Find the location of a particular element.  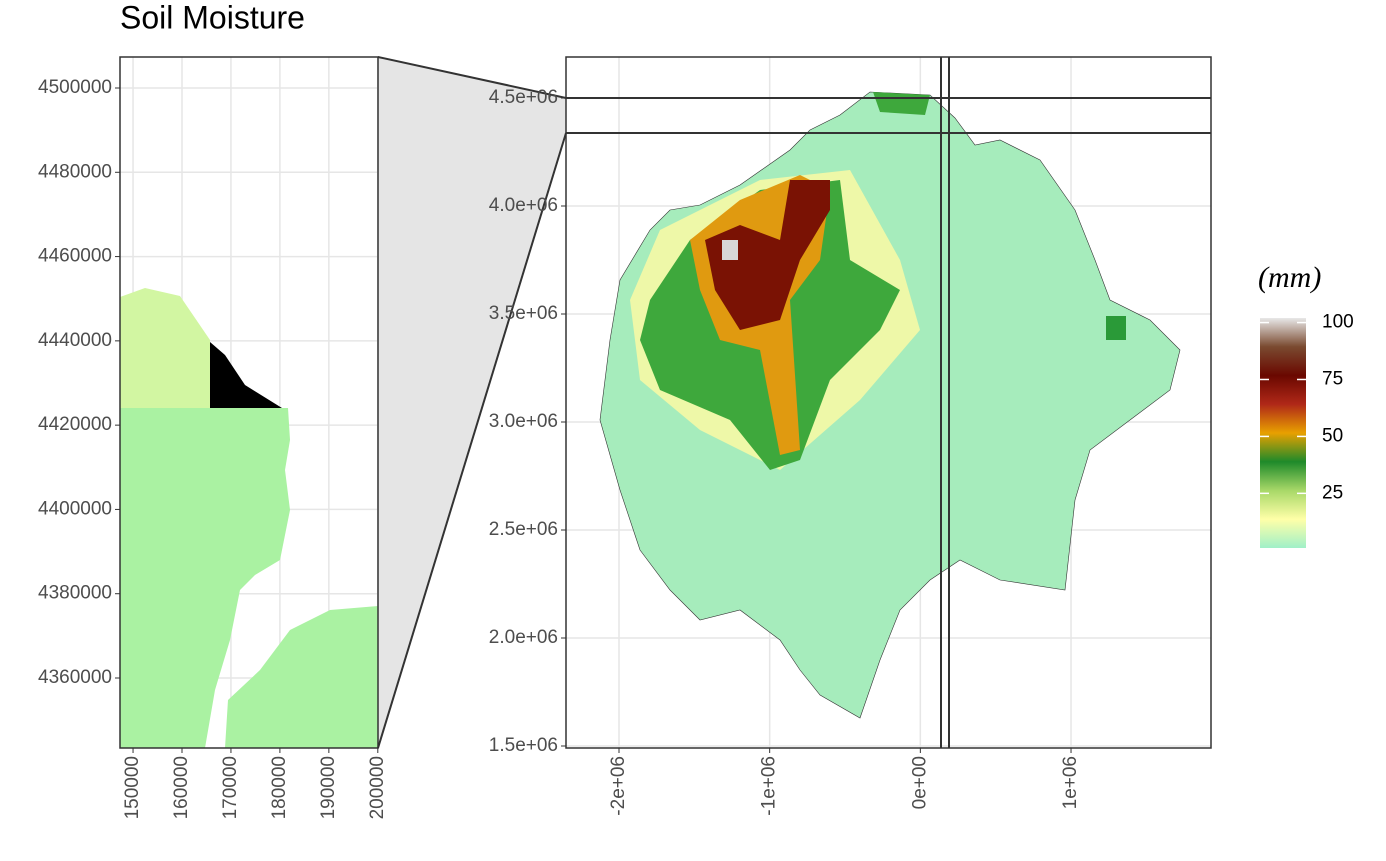

x-tick-label: -1e+06 is located at coordinates (769, 786).